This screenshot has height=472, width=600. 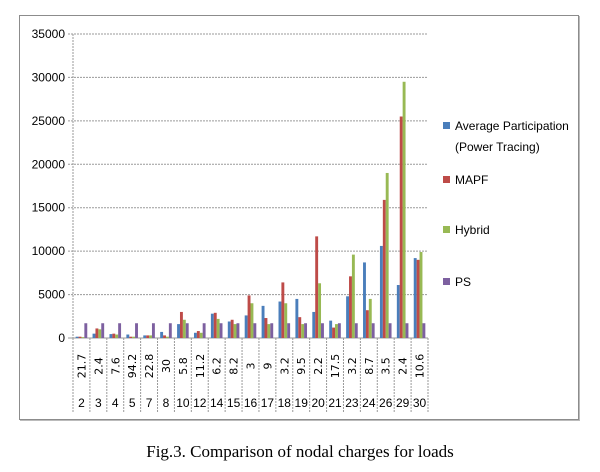 What do you see at coordinates (49, 251) in the screenshot?
I see `y-tick-label: 10000` at bounding box center [49, 251].